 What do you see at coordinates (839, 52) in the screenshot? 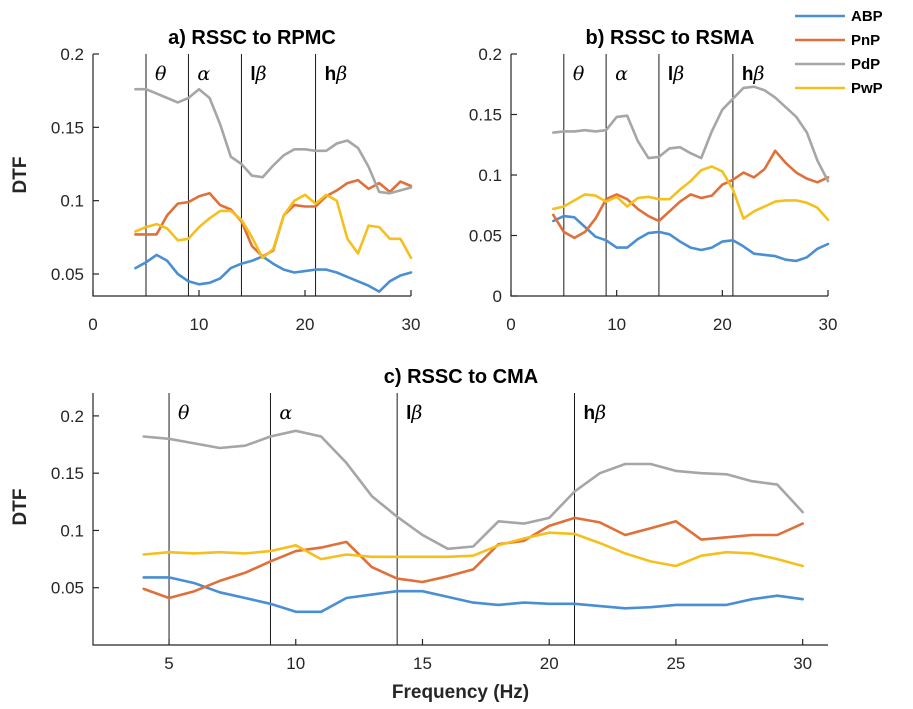
I see `legend: ABP PnP PdP PwP` at bounding box center [839, 52].